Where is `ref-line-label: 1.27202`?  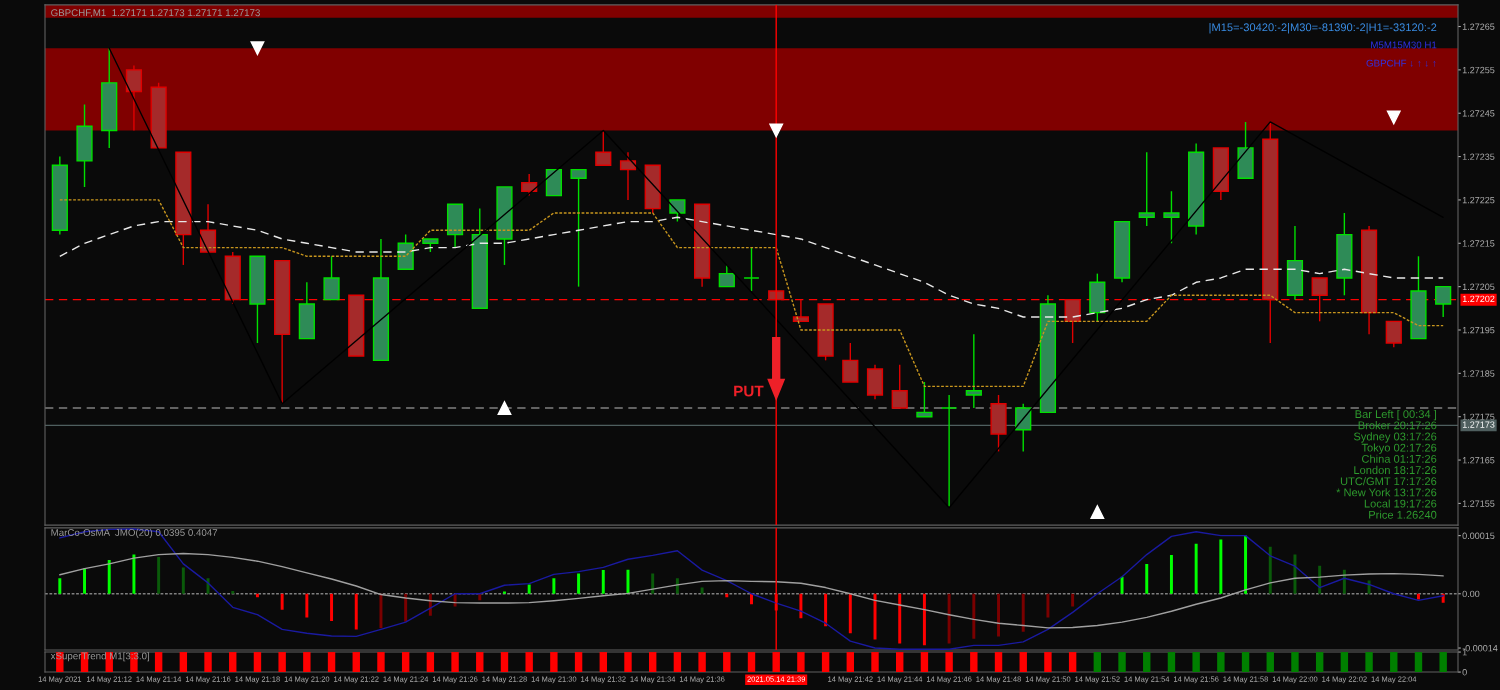
ref-line-label: 1.27202 is located at coordinates (1478, 299).